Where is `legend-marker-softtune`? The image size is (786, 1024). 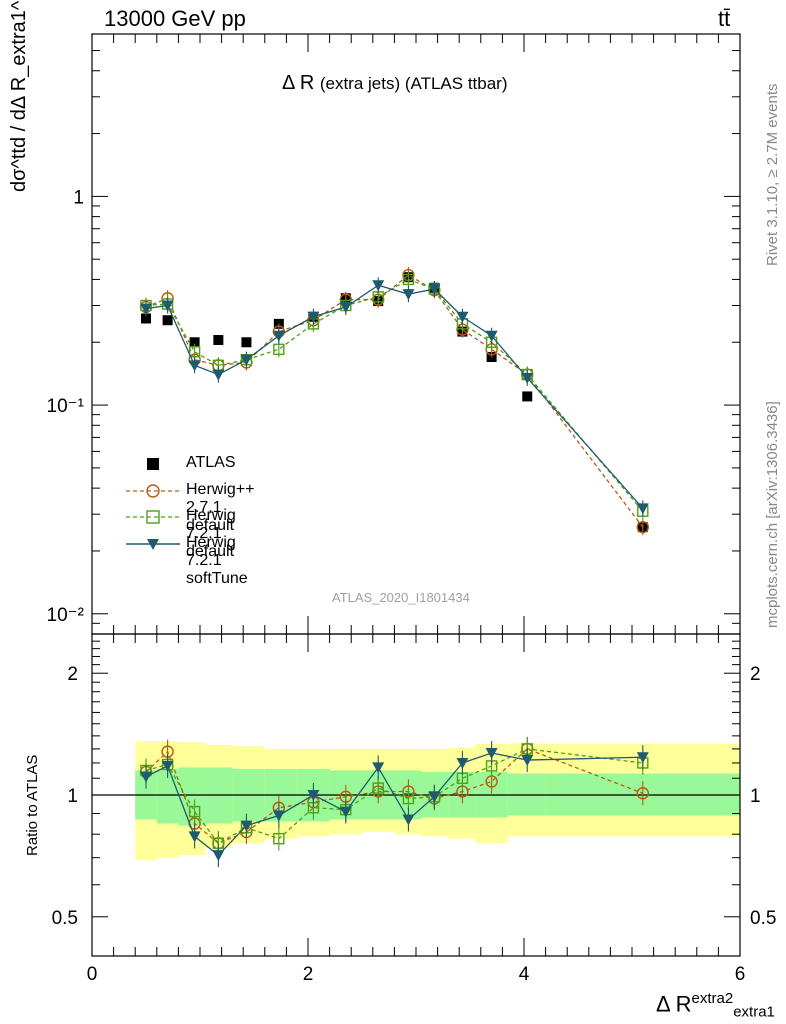
legend-marker-softtune is located at coordinates (153, 544).